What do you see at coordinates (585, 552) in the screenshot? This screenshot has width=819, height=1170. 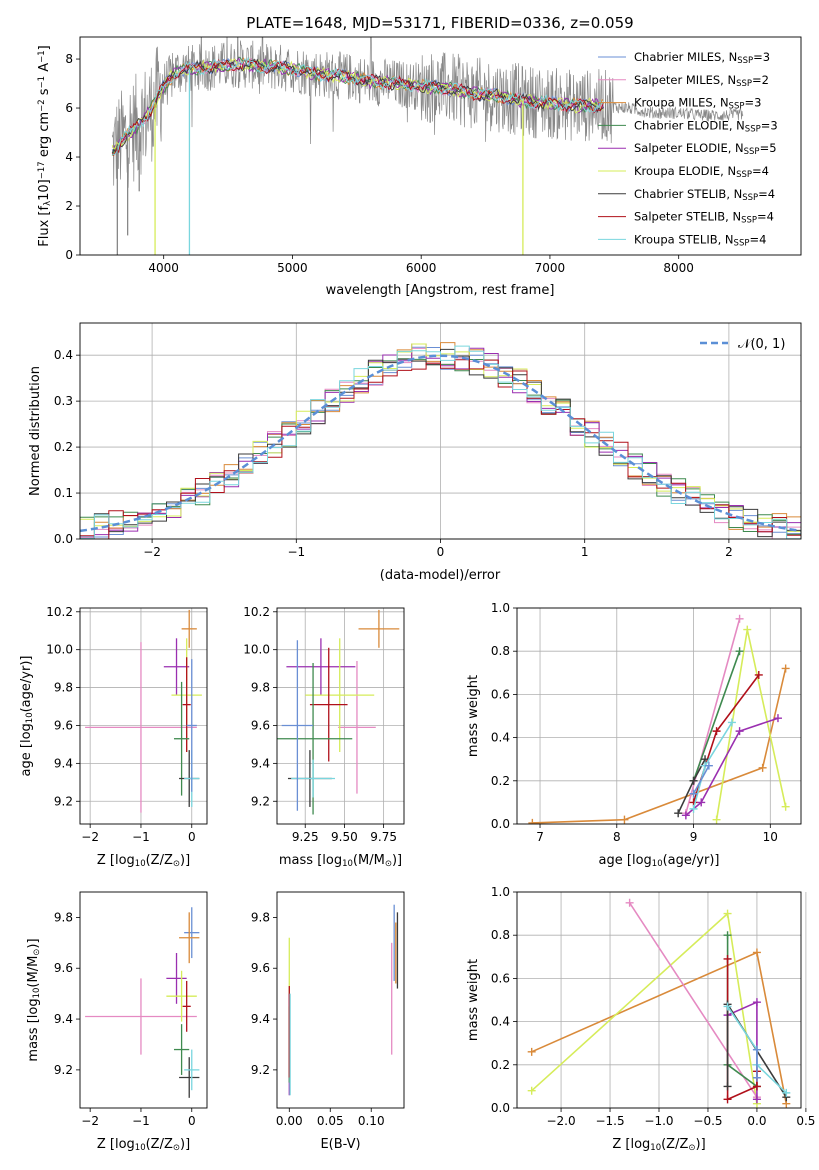 I see `x-tick-label: 1` at bounding box center [585, 552].